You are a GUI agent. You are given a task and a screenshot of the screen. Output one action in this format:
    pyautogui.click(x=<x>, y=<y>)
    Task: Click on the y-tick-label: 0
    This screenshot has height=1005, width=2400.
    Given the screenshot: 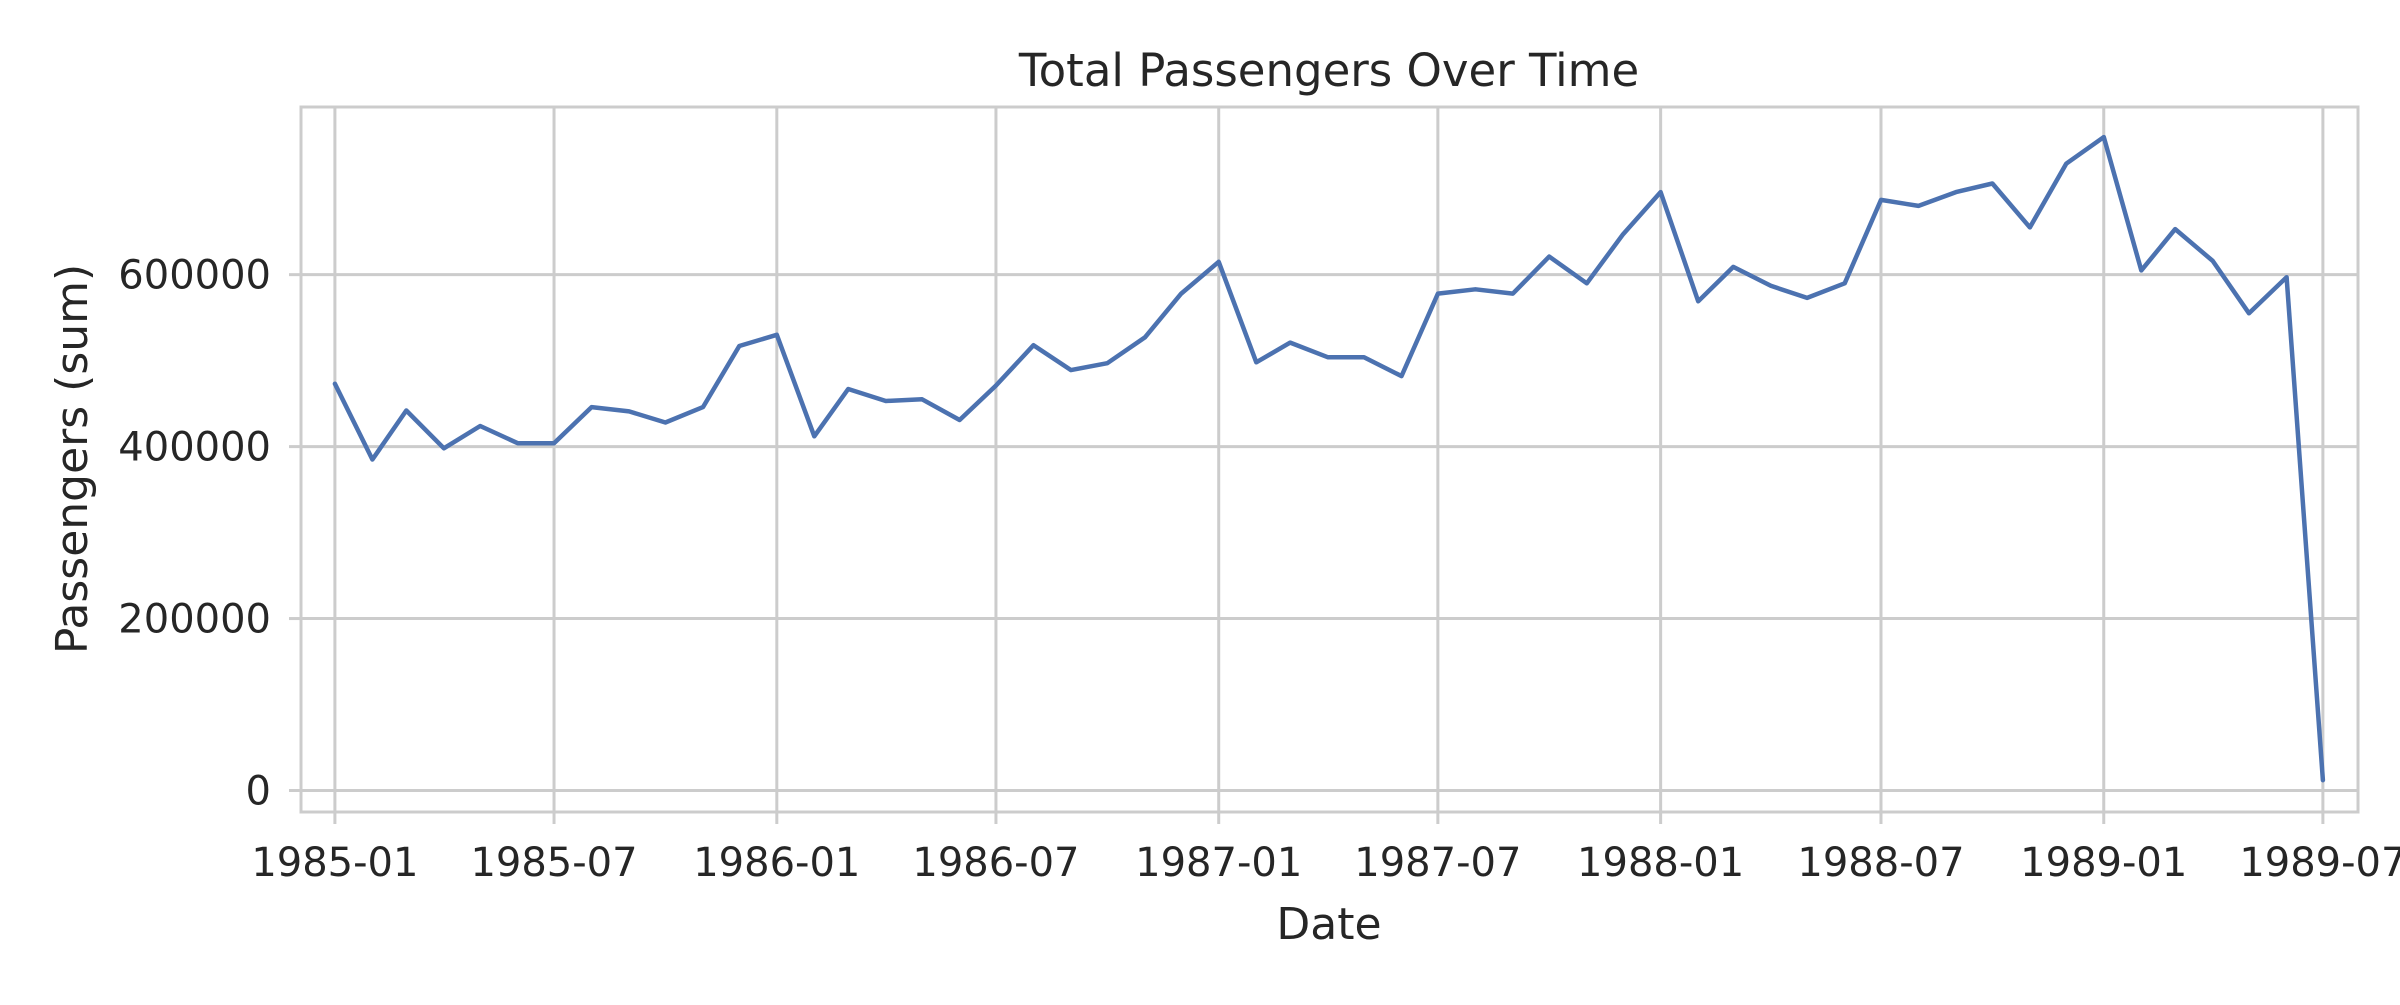 What is the action you would take?
    pyautogui.click(x=258, y=792)
    